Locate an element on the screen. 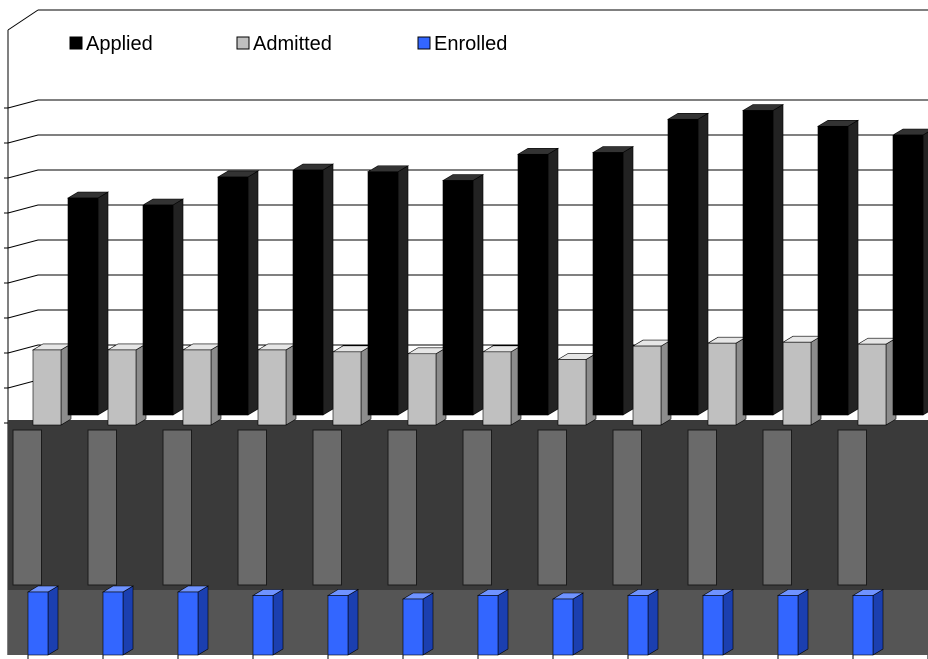 This screenshot has height=659, width=928. bar-admitted-9-front is located at coordinates (722, 384).